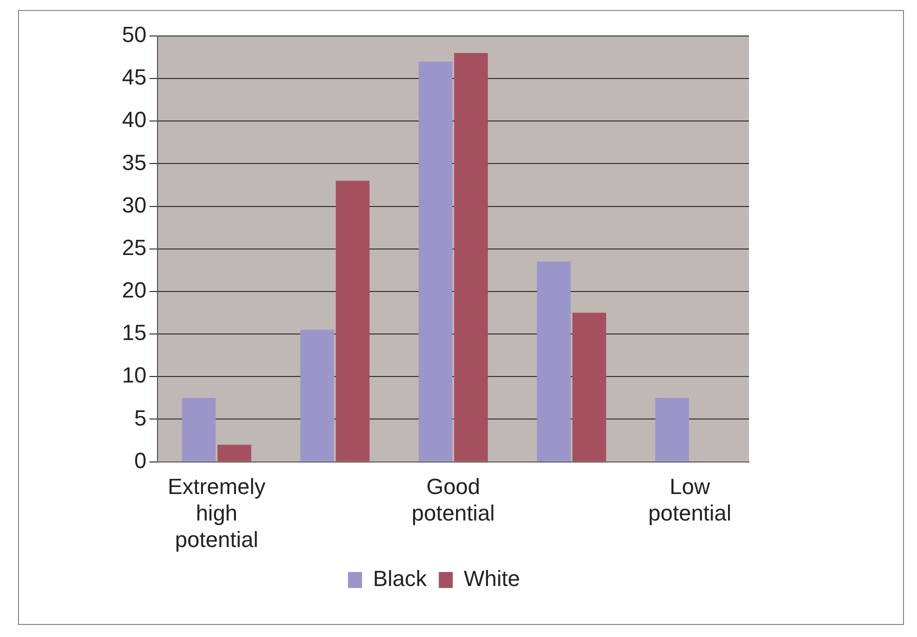  I want to click on legend-label: Black, so click(400, 579).